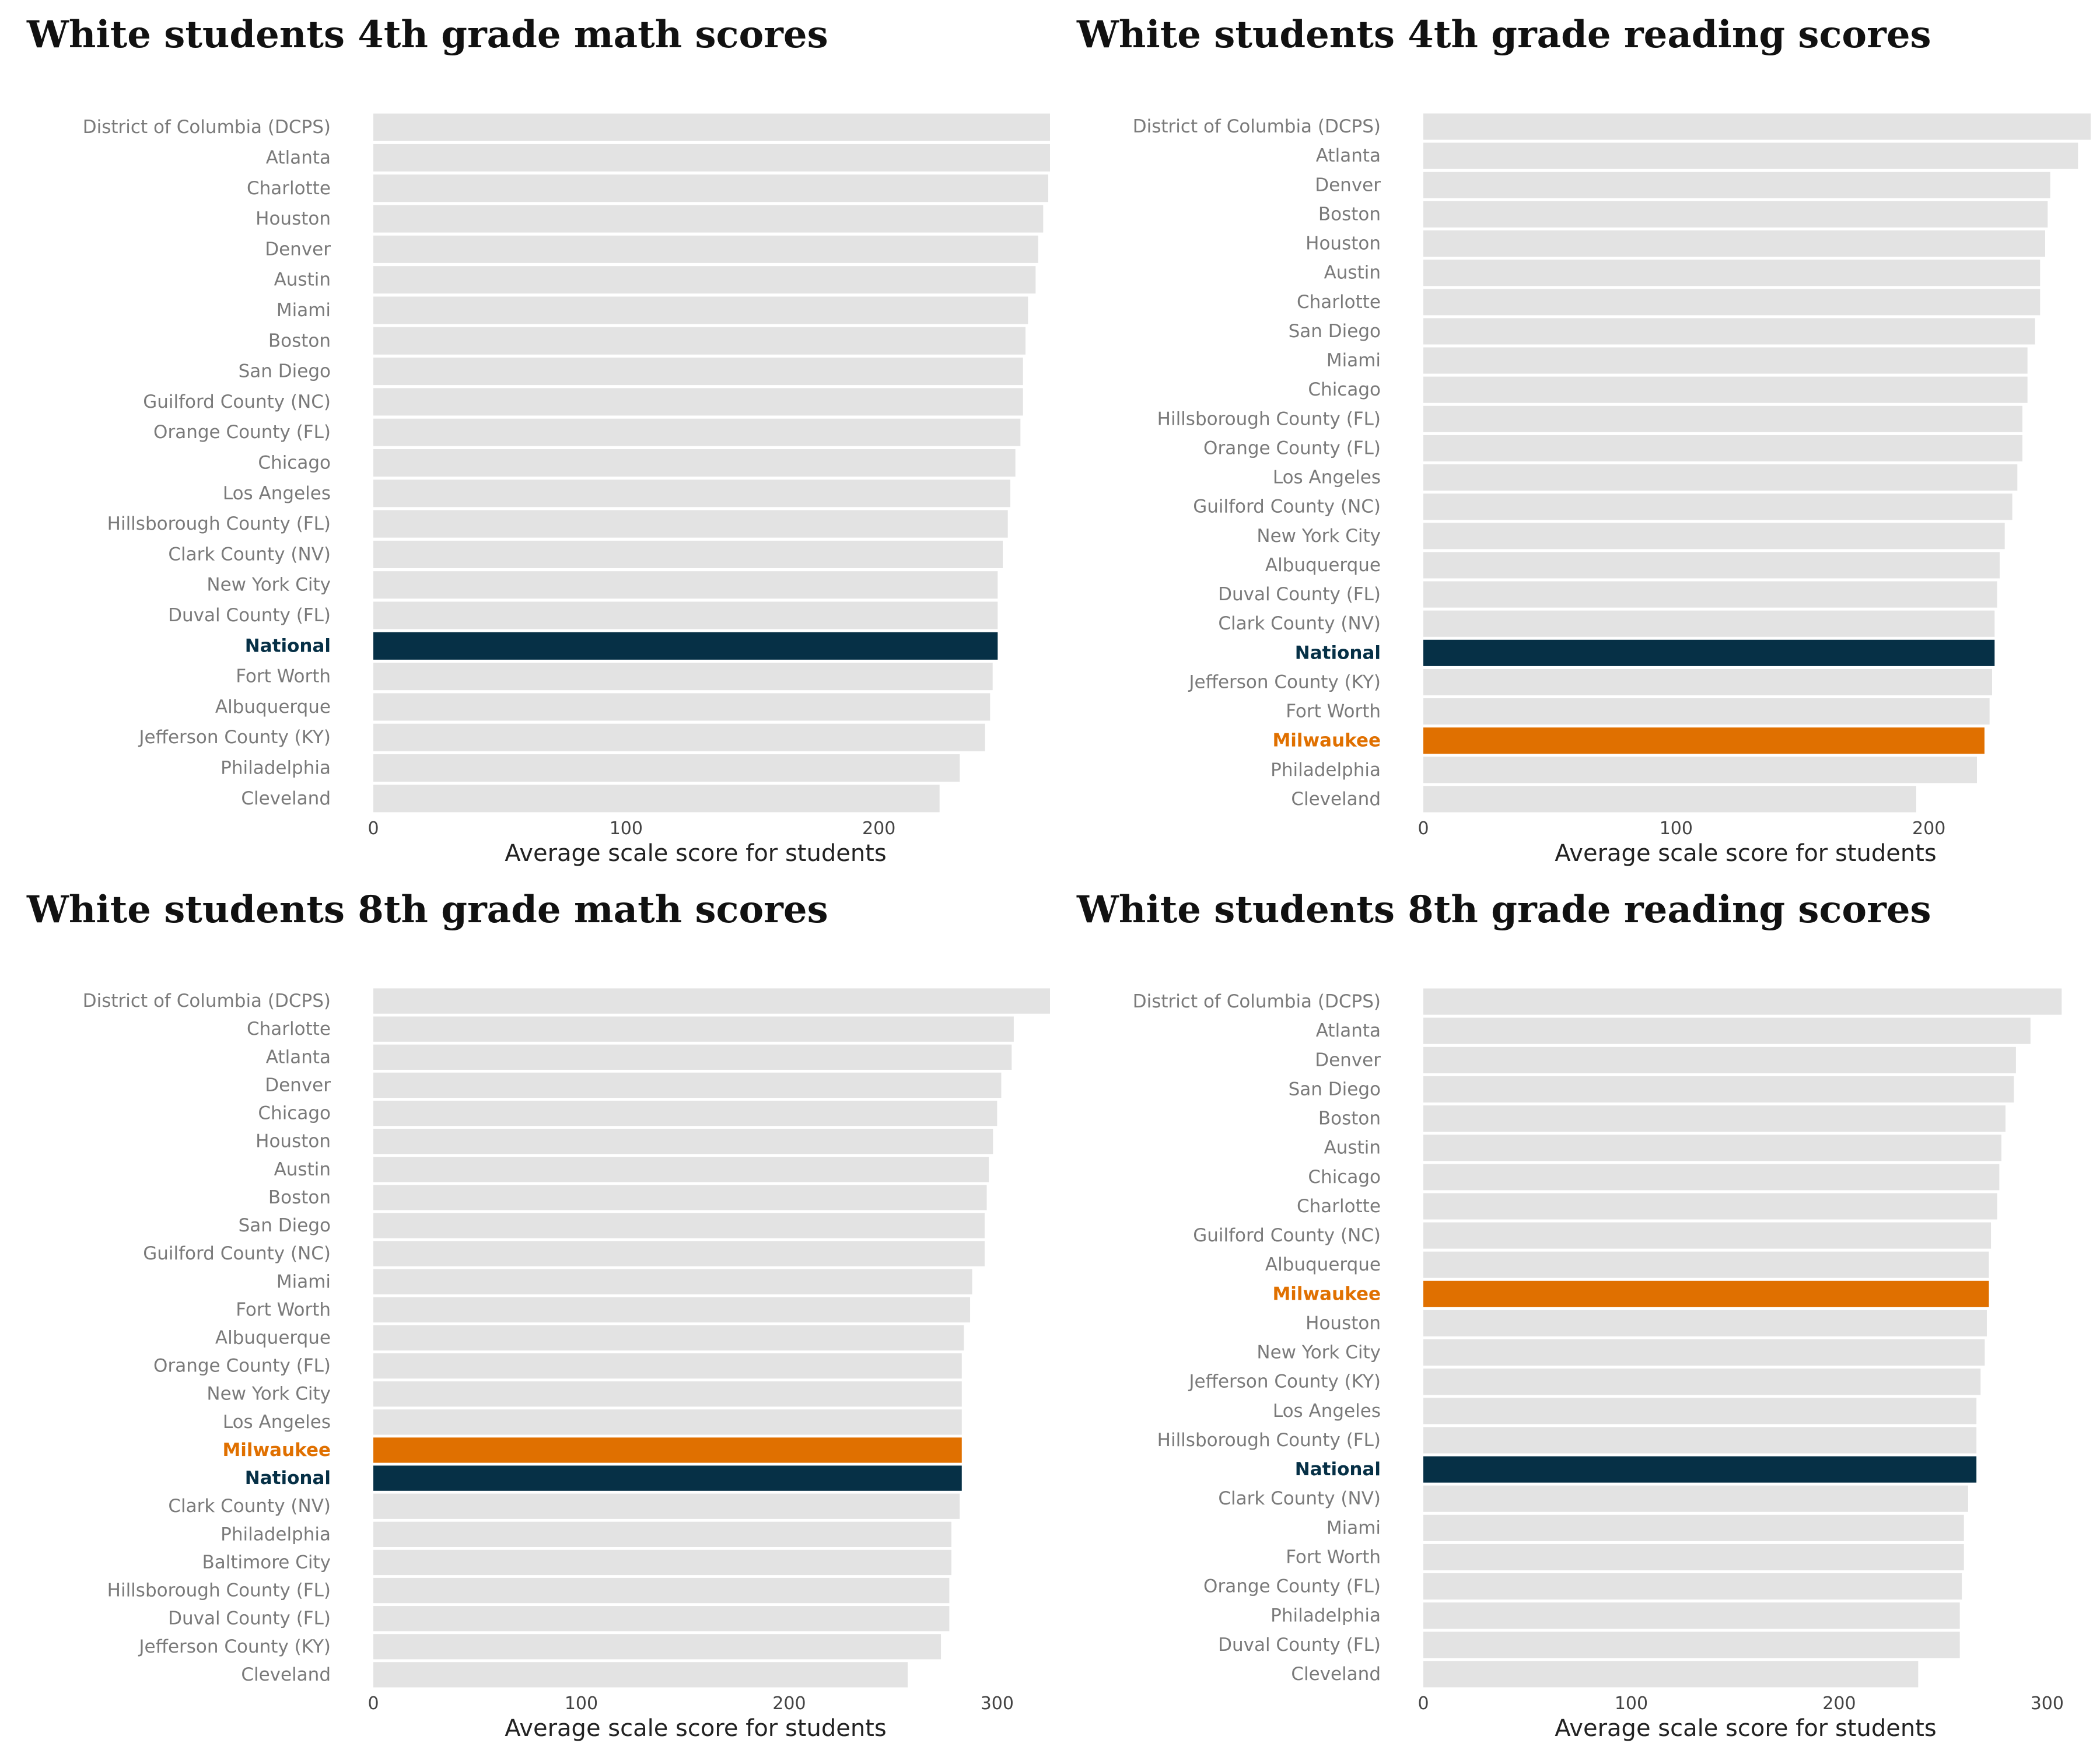 The width and height of the screenshot is (2100, 1750). What do you see at coordinates (298, 1057) in the screenshot?
I see `category-label-atlanta: Atlanta` at bounding box center [298, 1057].